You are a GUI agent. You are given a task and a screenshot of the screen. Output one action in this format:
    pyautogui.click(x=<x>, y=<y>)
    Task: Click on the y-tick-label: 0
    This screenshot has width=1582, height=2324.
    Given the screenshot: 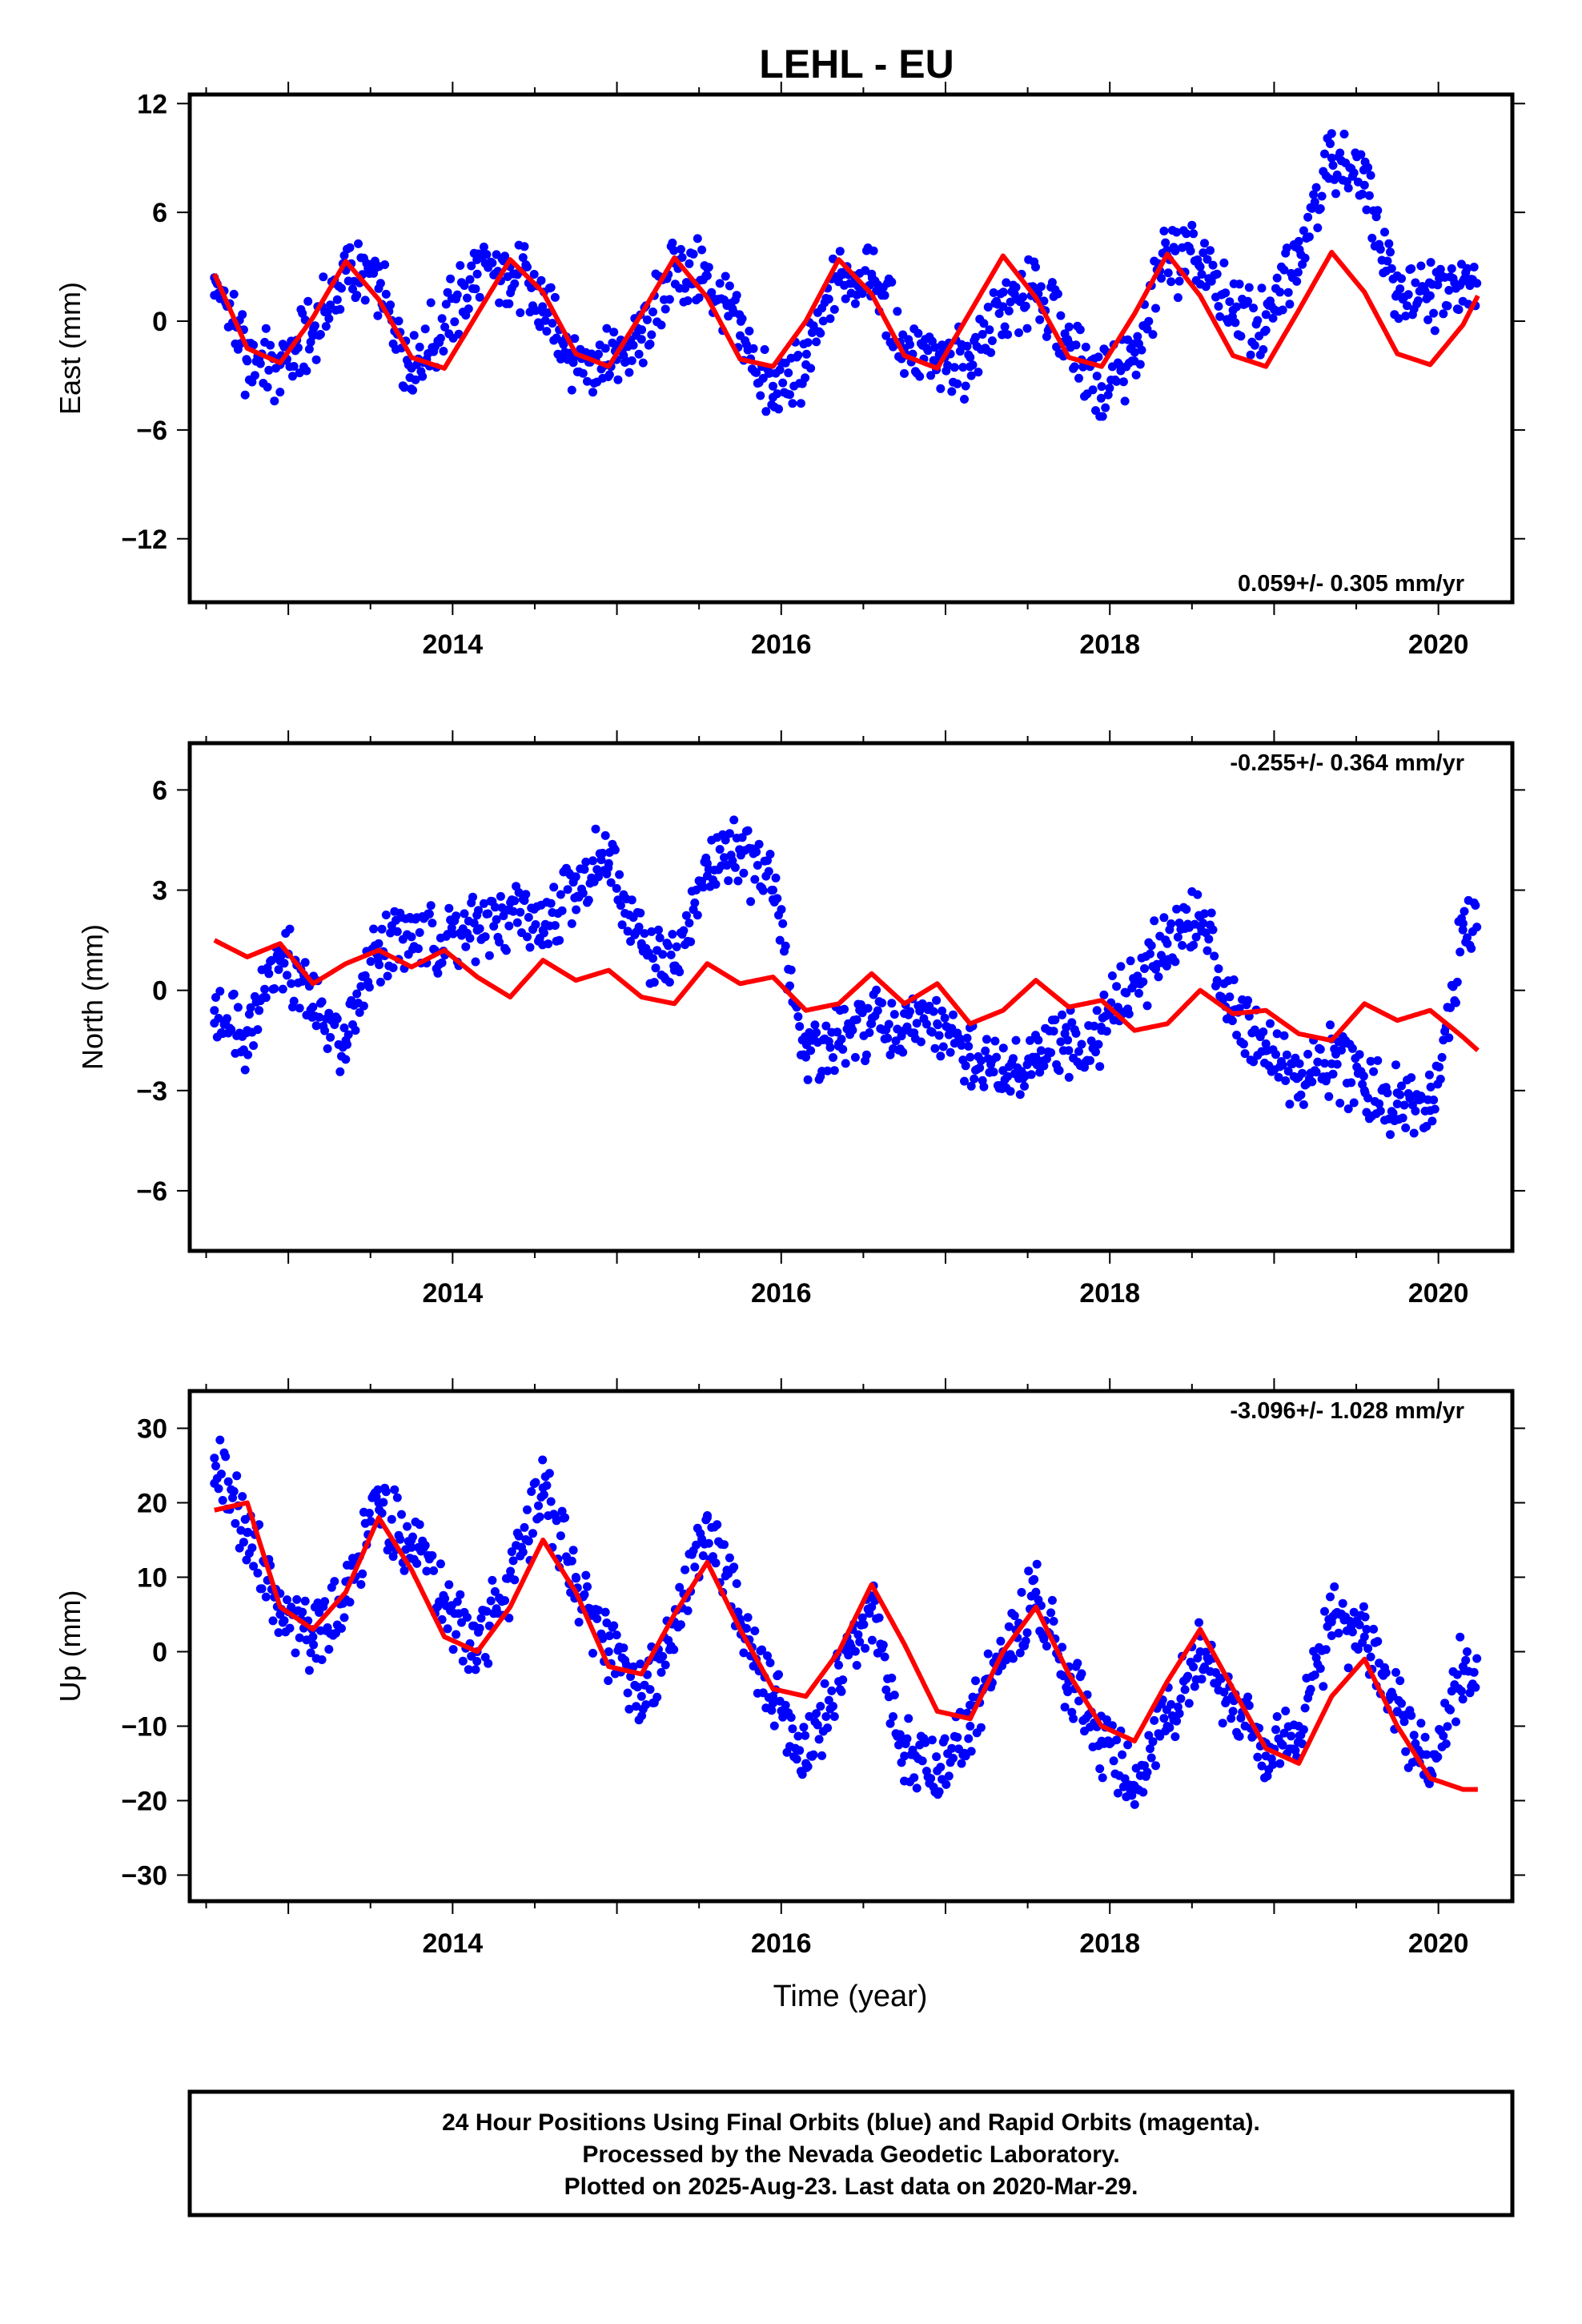 What is the action you would take?
    pyautogui.click(x=159, y=991)
    